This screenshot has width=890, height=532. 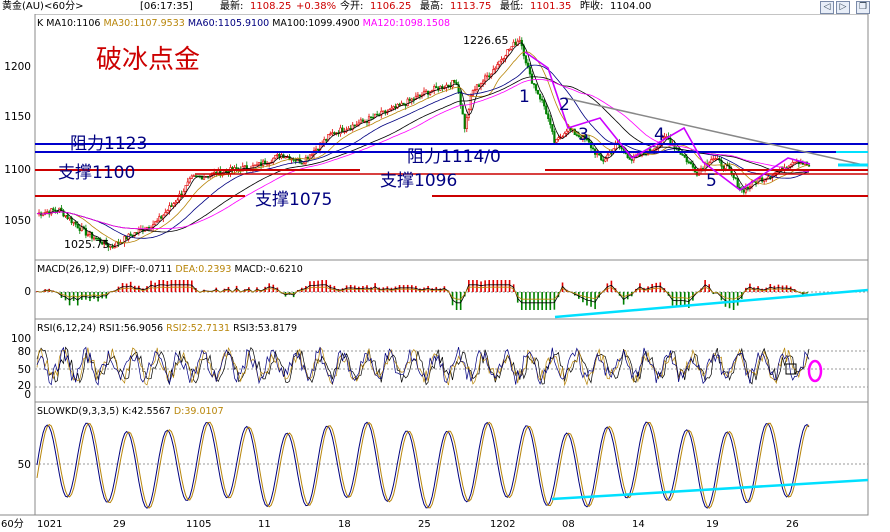 What do you see at coordinates (471, 6) in the screenshot?
I see `high-value: 1113.75` at bounding box center [471, 6].